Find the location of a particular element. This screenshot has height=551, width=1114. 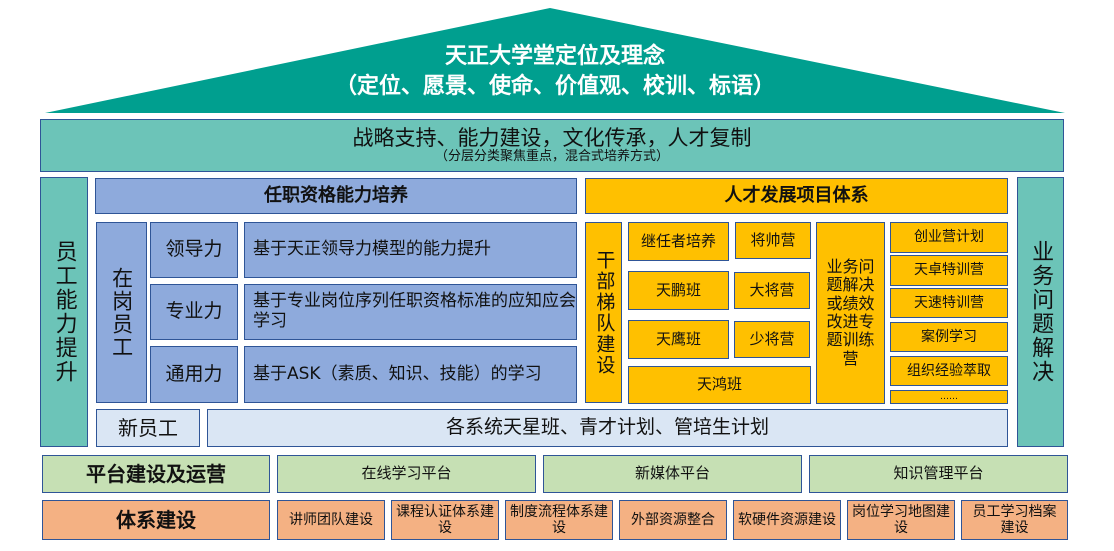

right-pillar: 业务问题解决 is located at coordinates (1040, 312).